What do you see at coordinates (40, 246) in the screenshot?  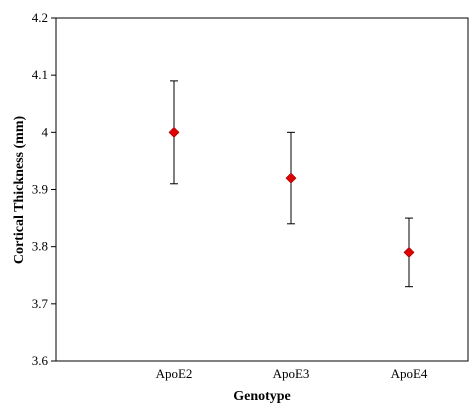 I see `y-tick-label: 3.8` at bounding box center [40, 246].